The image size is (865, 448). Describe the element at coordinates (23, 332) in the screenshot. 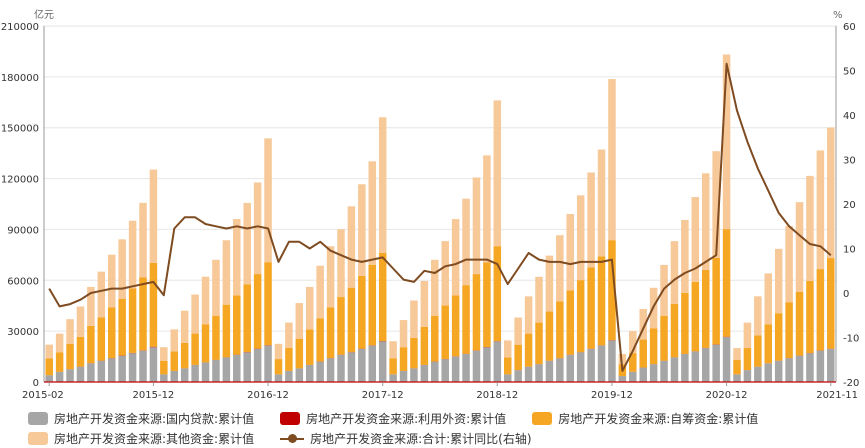

I see `left-tick-label: 30000` at that location.